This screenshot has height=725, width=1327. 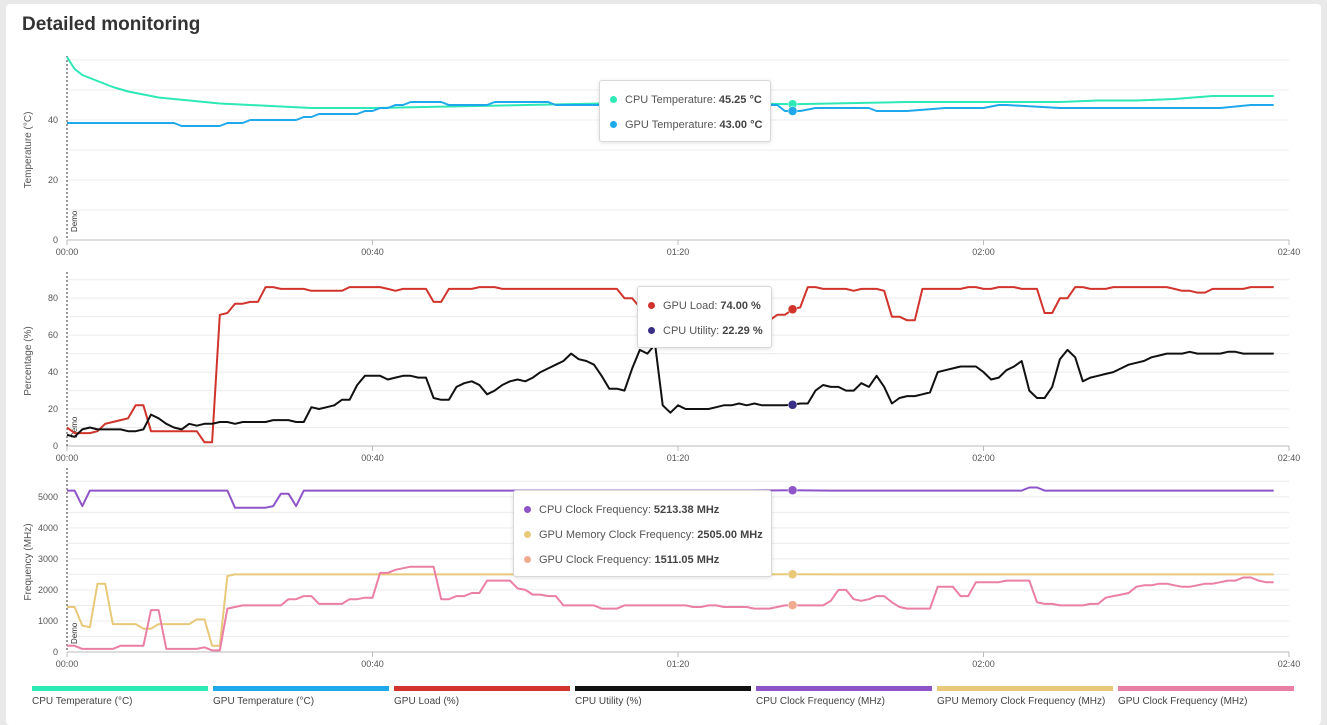 What do you see at coordinates (691, 330) in the screenshot?
I see `tooltip-label: CPU Utility:` at bounding box center [691, 330].